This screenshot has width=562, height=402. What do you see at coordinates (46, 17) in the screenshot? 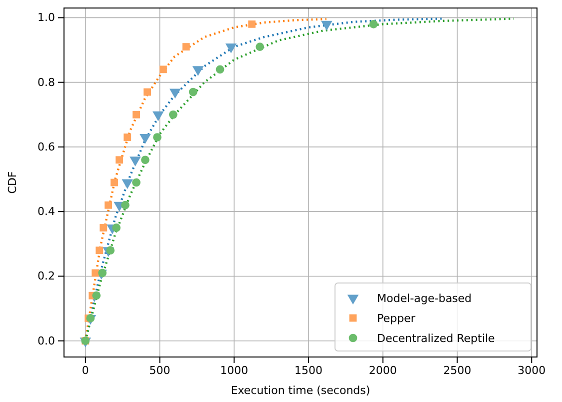
I see `y-tick-label: 1.0` at bounding box center [46, 17].